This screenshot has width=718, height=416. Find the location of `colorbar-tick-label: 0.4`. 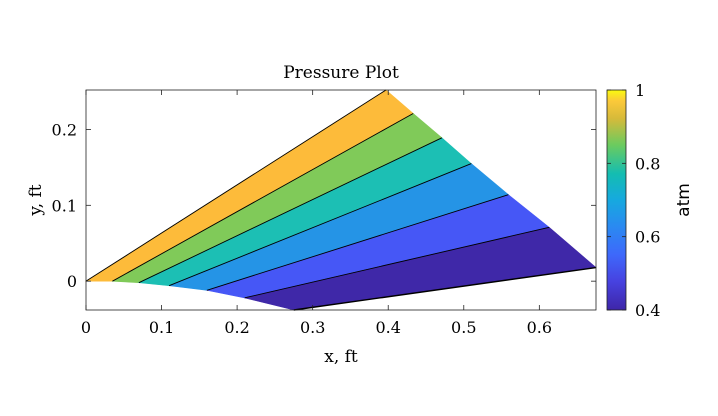

colorbar-tick-label: 0.4 is located at coordinates (647, 310).